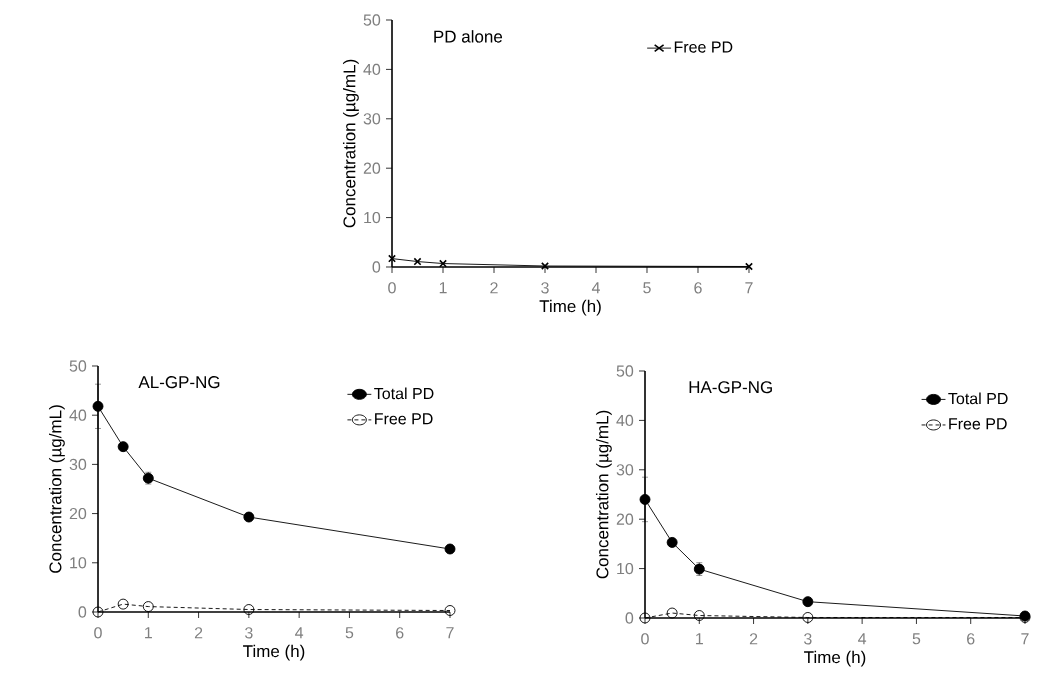  What do you see at coordinates (730, 387) in the screenshot?
I see `chart-title: HA-GP-NG` at bounding box center [730, 387].